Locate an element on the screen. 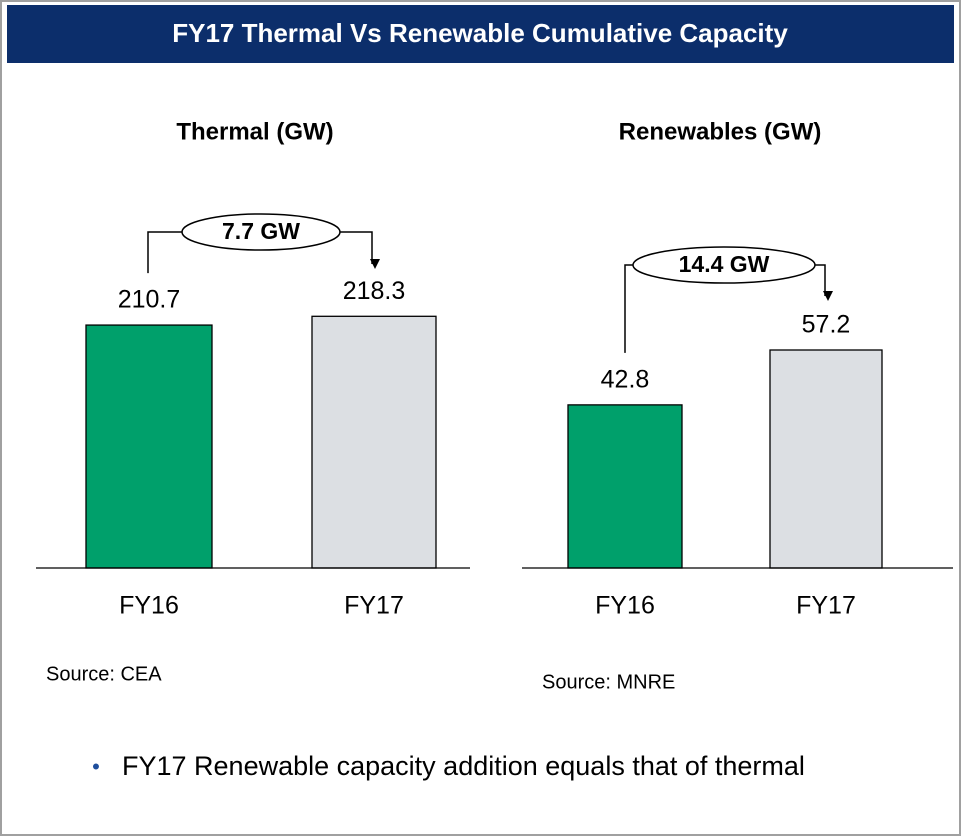  source-note: Source: CEA is located at coordinates (104, 674).